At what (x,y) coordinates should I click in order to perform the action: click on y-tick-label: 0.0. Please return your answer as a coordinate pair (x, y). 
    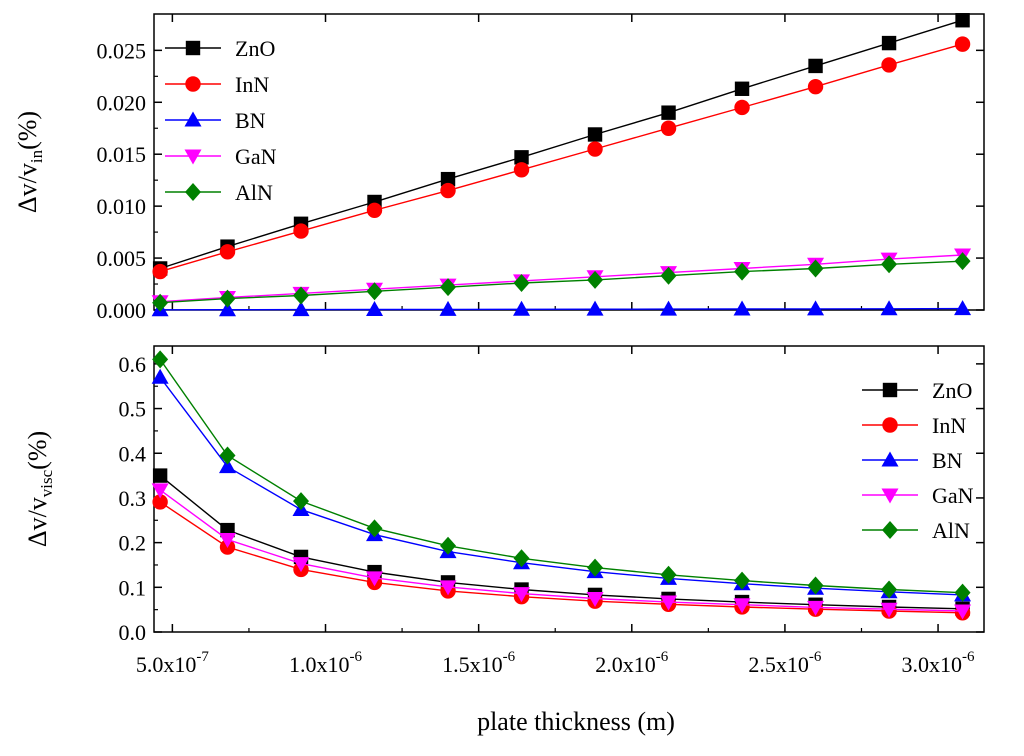
    Looking at the image, I should click on (133, 632).